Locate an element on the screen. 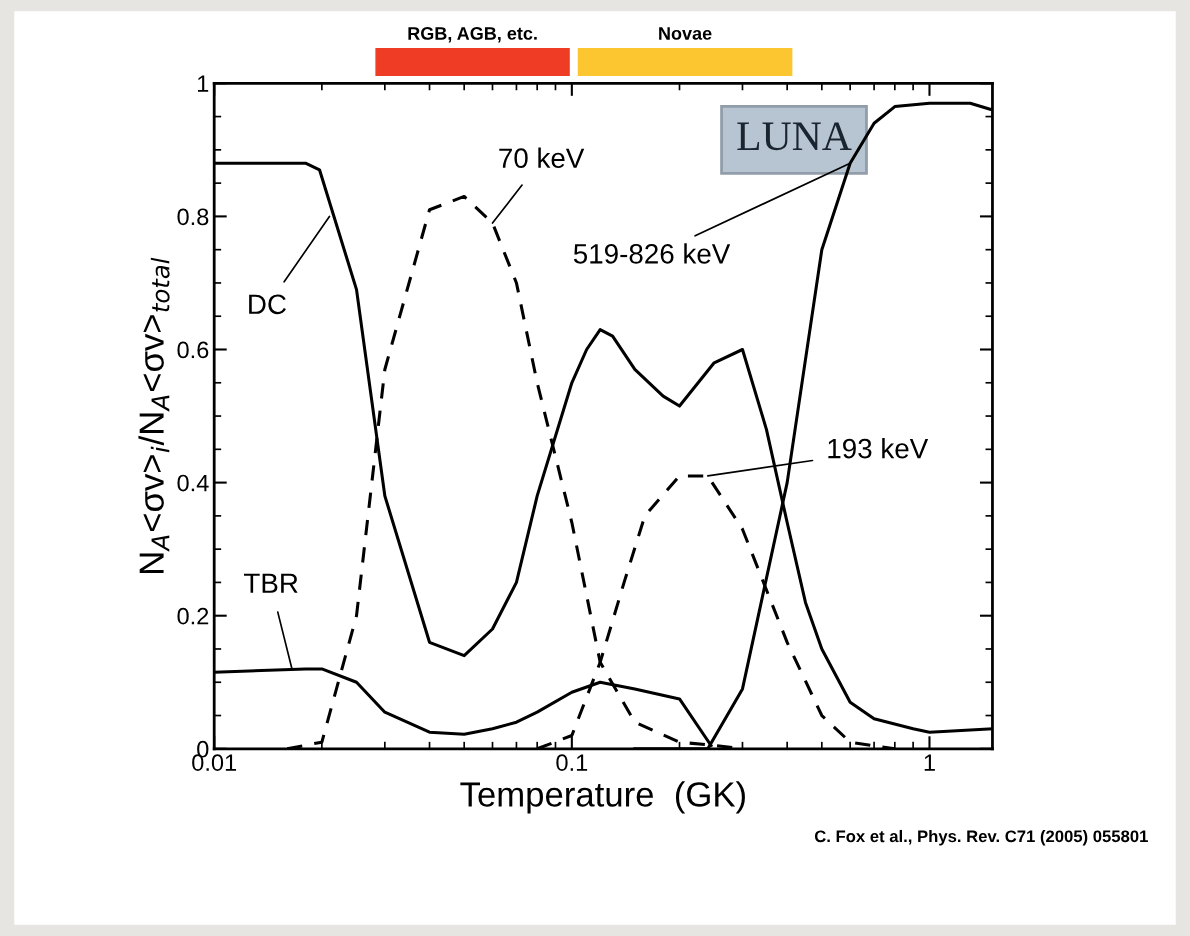 The width and height of the screenshot is (1190, 936). annotation: 519-826 keV is located at coordinates (652, 253).